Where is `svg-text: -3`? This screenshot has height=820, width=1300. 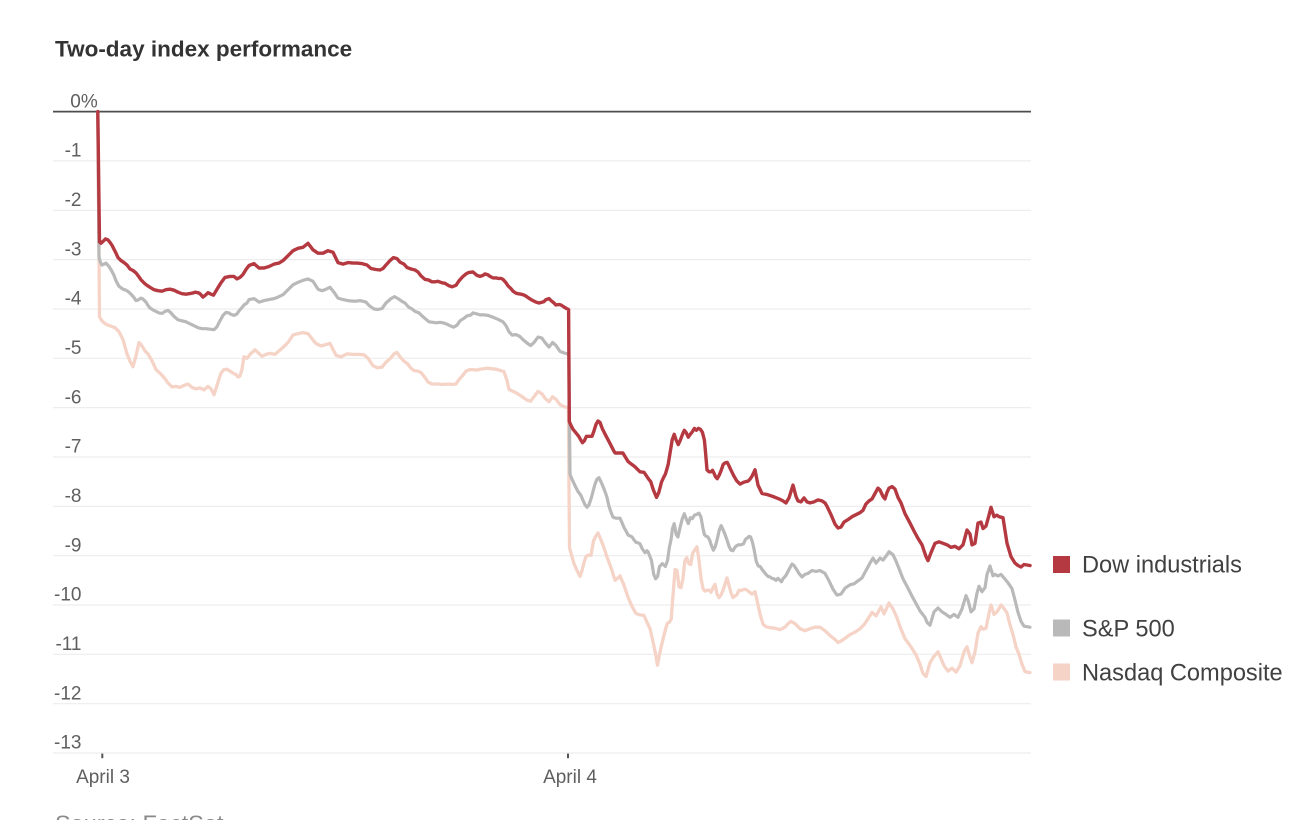
svg-text: -3 is located at coordinates (73, 249).